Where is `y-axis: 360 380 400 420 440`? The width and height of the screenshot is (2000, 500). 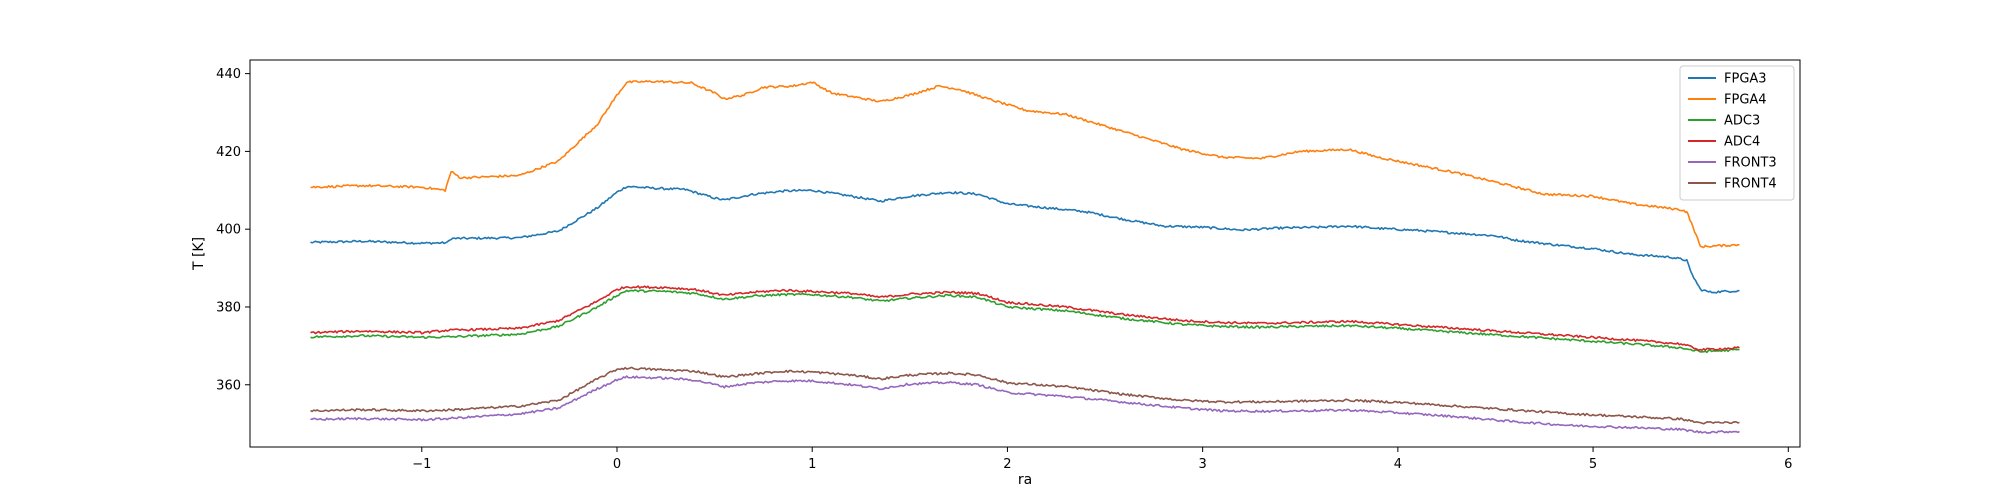 y-axis: 360 380 400 420 440 is located at coordinates (233, 230).